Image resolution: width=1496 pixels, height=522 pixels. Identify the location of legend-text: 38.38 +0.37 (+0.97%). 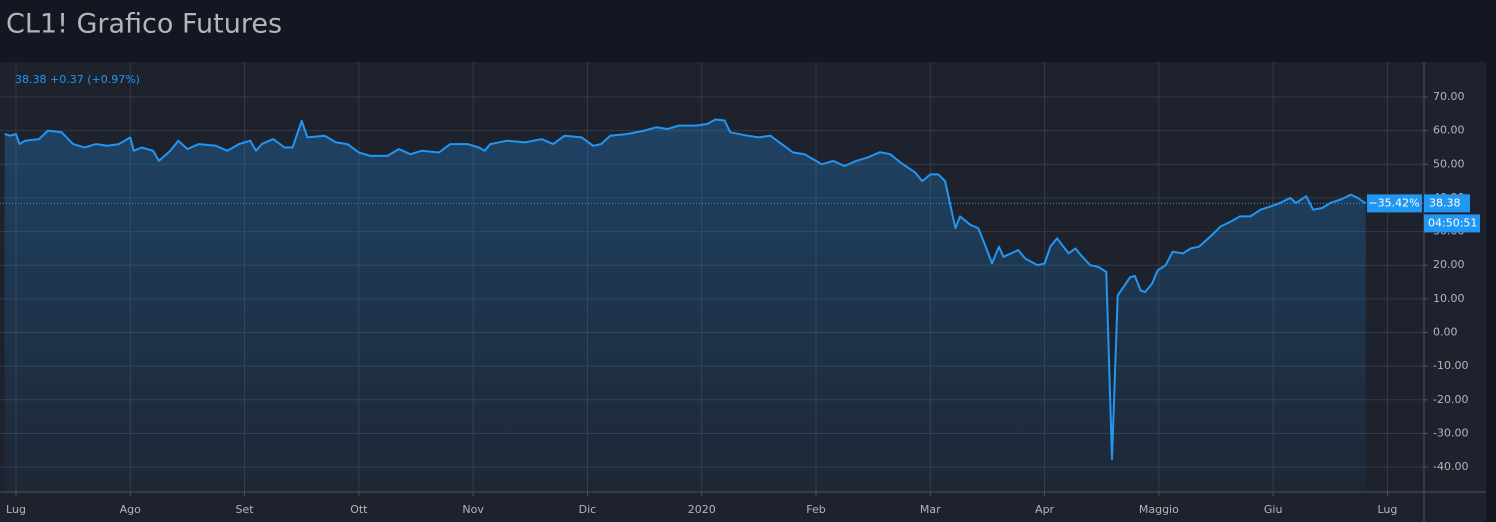
(77, 79).